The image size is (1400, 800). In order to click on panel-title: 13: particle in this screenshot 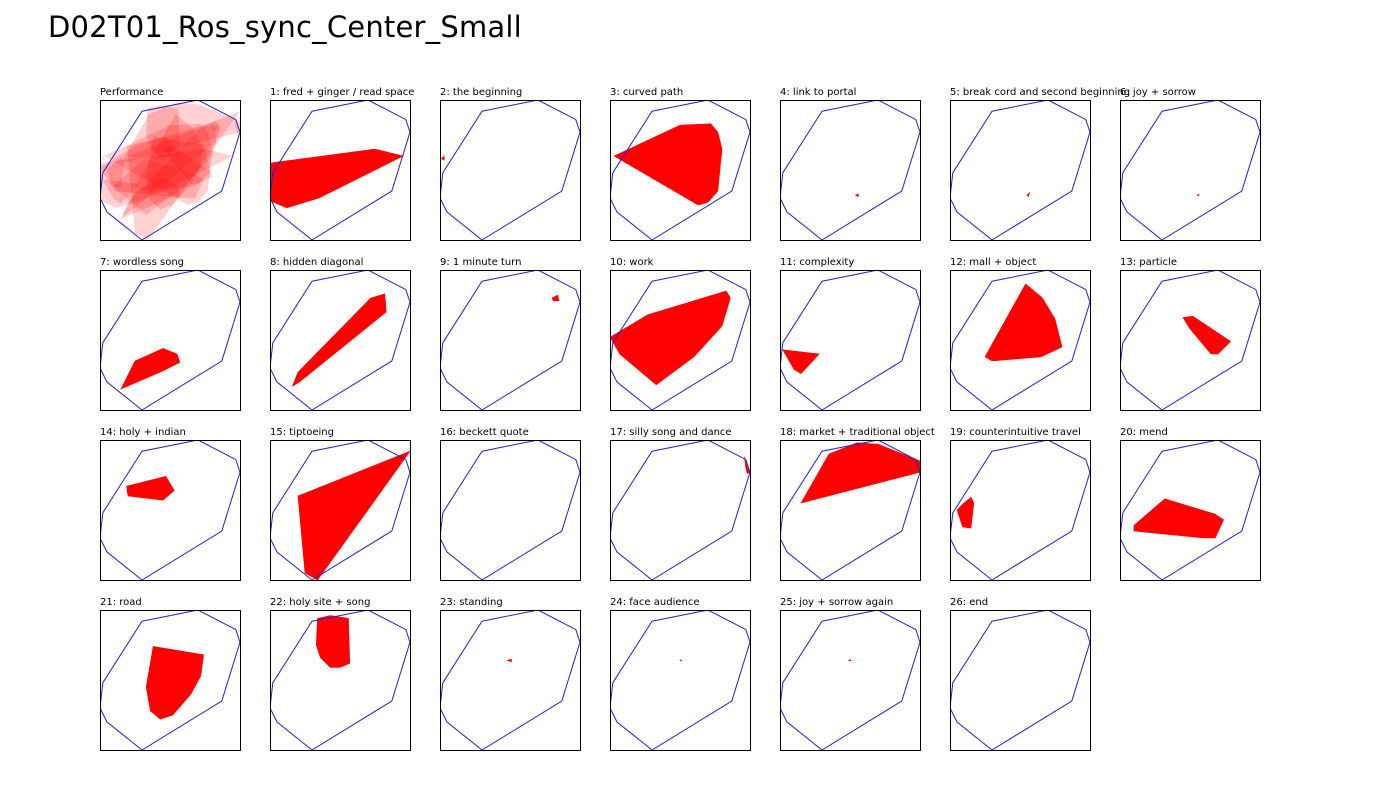, I will do `click(1148, 262)`.